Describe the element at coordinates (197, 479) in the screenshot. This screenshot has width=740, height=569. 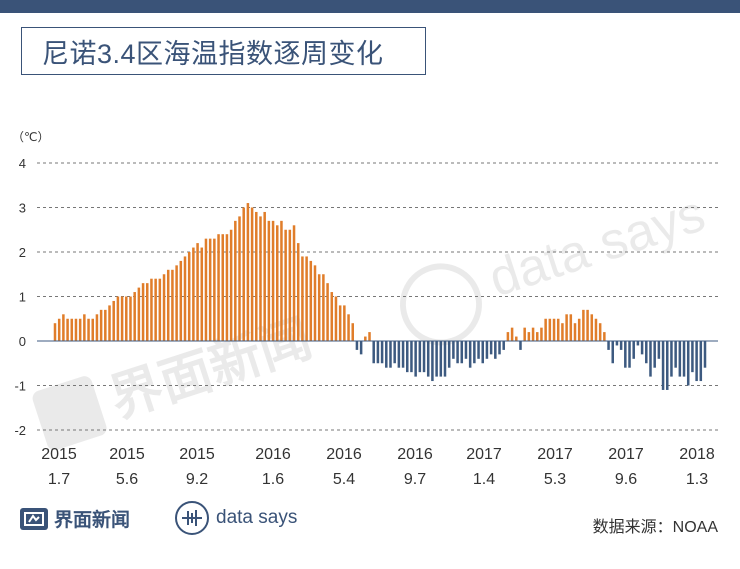
I see `x-tick-date: 9.2` at that location.